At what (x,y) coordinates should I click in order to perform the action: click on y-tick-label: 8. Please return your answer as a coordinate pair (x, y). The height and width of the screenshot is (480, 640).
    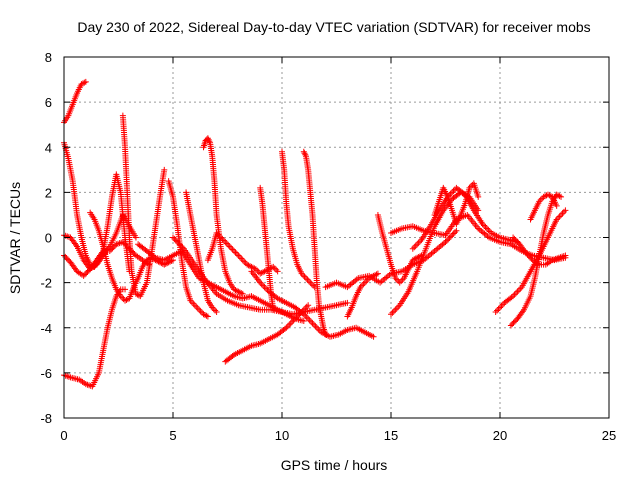
    Looking at the image, I should click on (48, 57).